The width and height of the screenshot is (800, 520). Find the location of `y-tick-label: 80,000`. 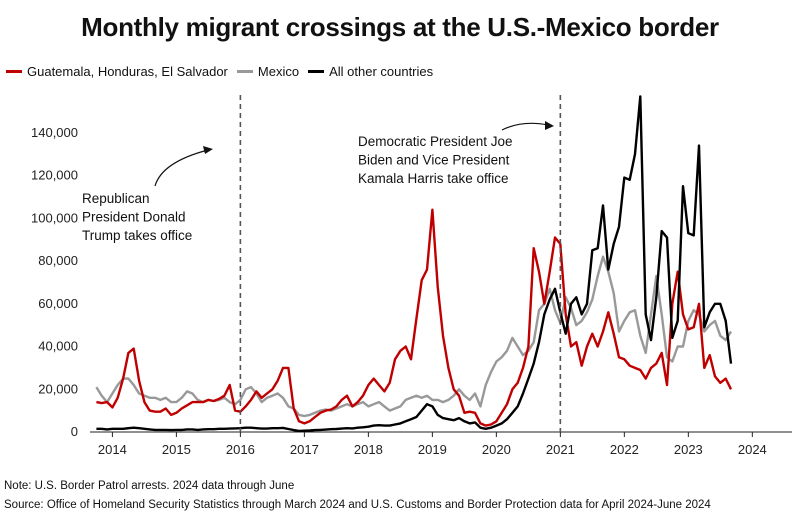

y-tick-label: 80,000 is located at coordinates (58, 260).